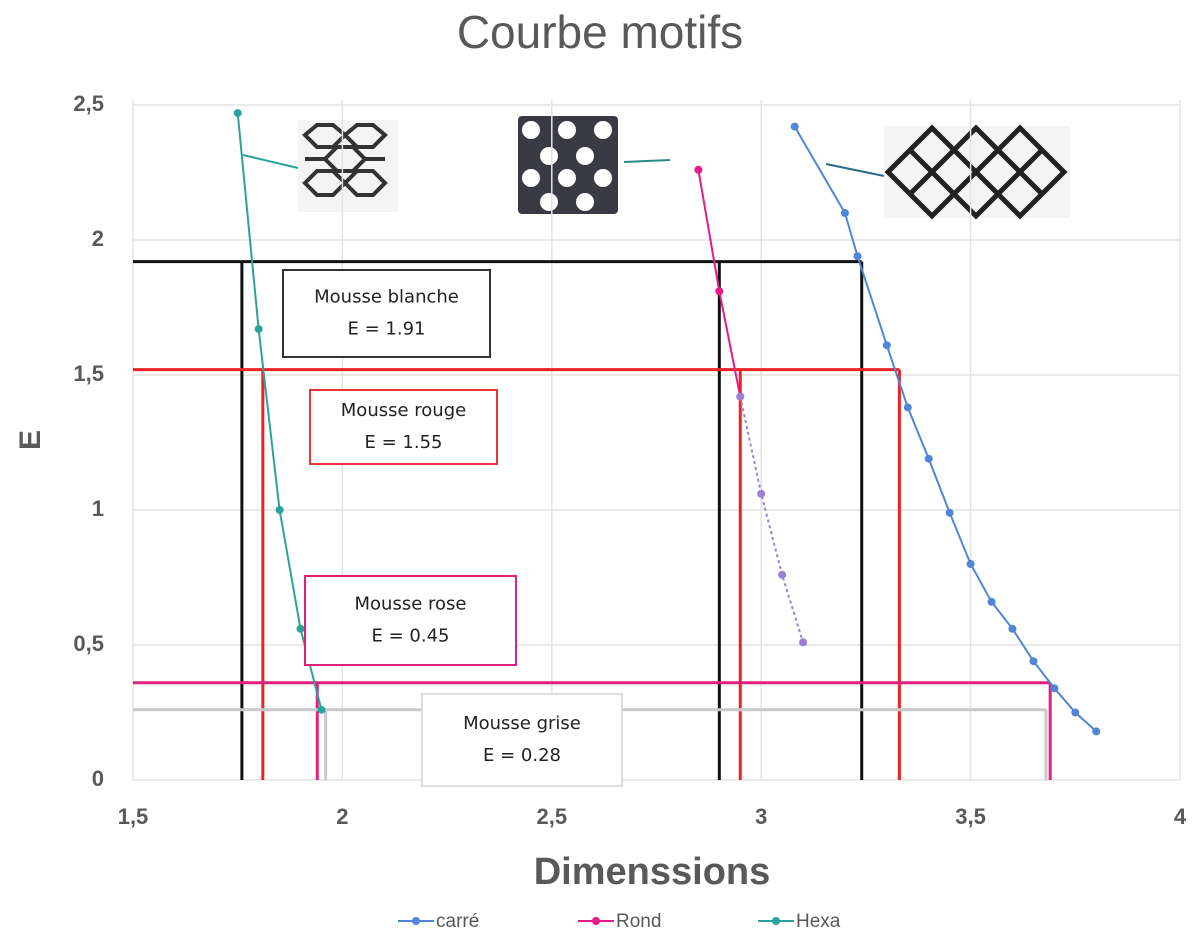  I want to click on legend-label: carré, so click(457, 921).